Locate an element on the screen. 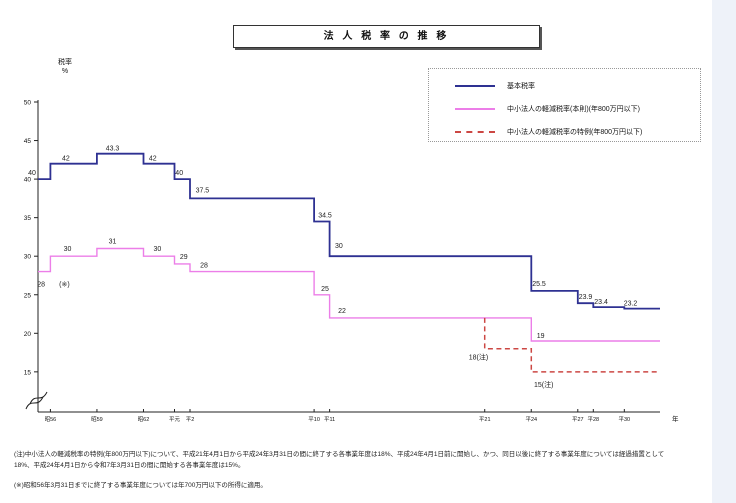  y-tick-label: 45 is located at coordinates (28, 141).